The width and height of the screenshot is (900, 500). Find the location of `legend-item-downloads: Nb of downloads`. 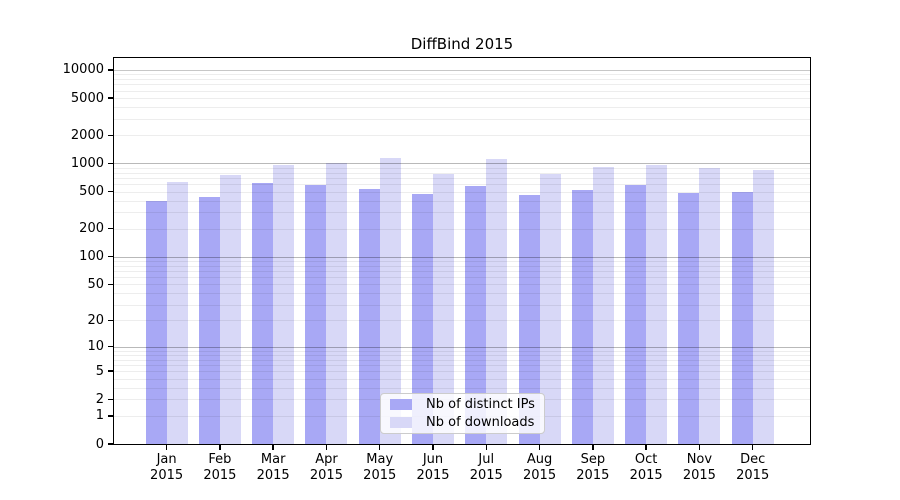

legend-item-downloads: Nb of downloads is located at coordinates (462, 422).